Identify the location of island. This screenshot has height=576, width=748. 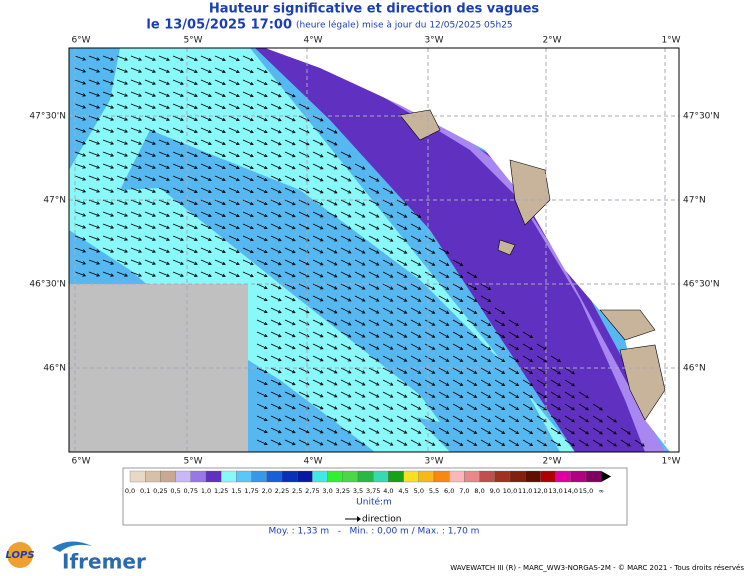
(530, 192).